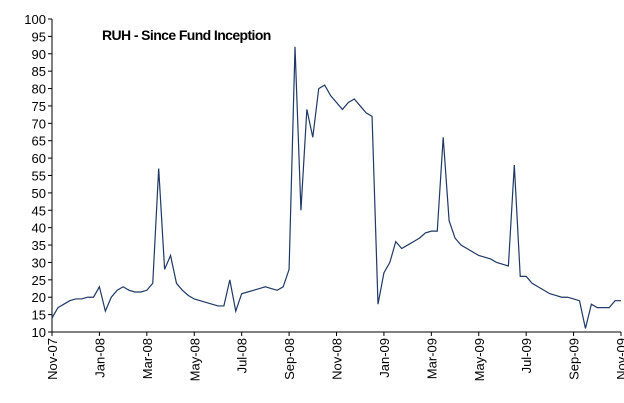  I want to click on y-tick-label: 90, so click(39, 54).